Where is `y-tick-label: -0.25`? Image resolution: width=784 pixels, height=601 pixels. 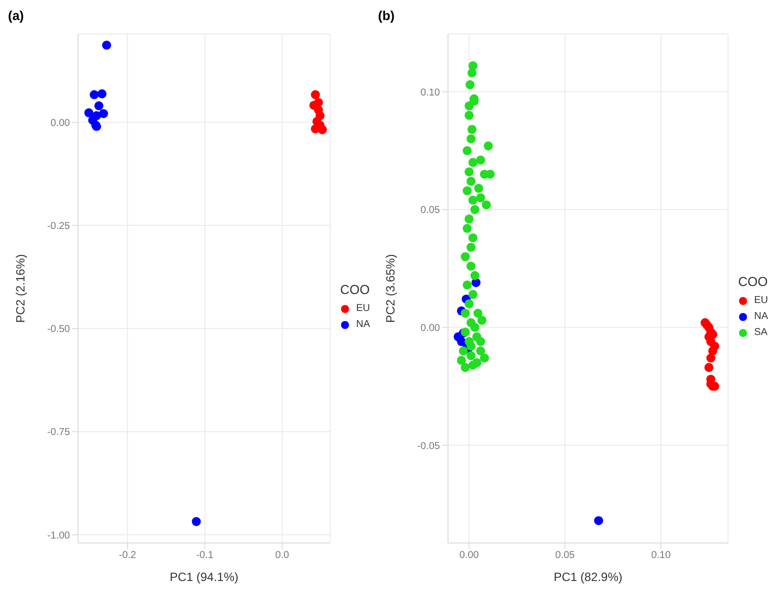 y-tick-label: -0.25 is located at coordinates (58, 226).